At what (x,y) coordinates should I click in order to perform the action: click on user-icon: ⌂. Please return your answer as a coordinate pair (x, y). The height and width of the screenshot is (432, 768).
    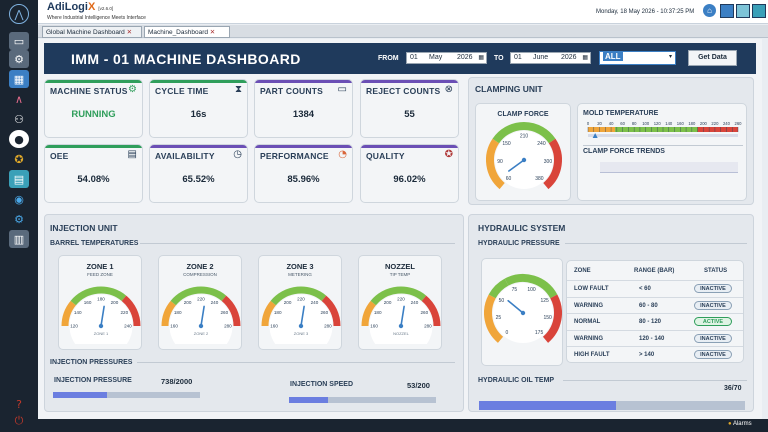
    Looking at the image, I should click on (709, 10).